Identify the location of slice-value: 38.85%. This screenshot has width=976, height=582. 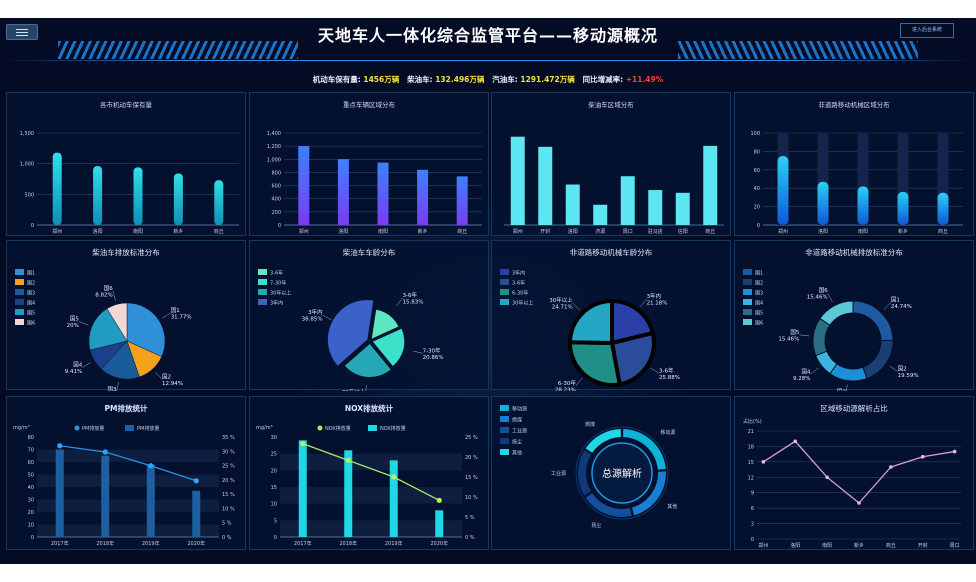
(312, 320).